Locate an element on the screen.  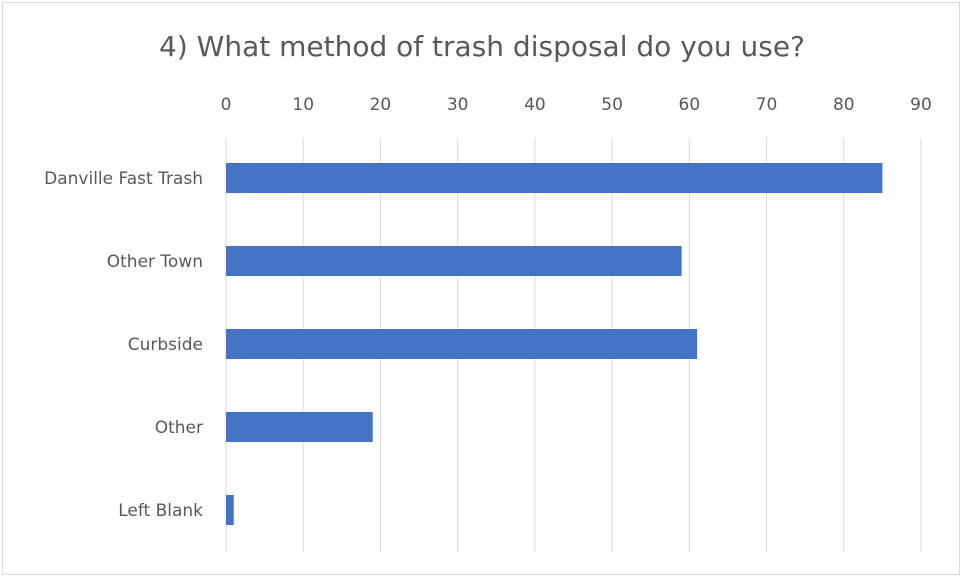
x-tick-label: 60 is located at coordinates (690, 105).